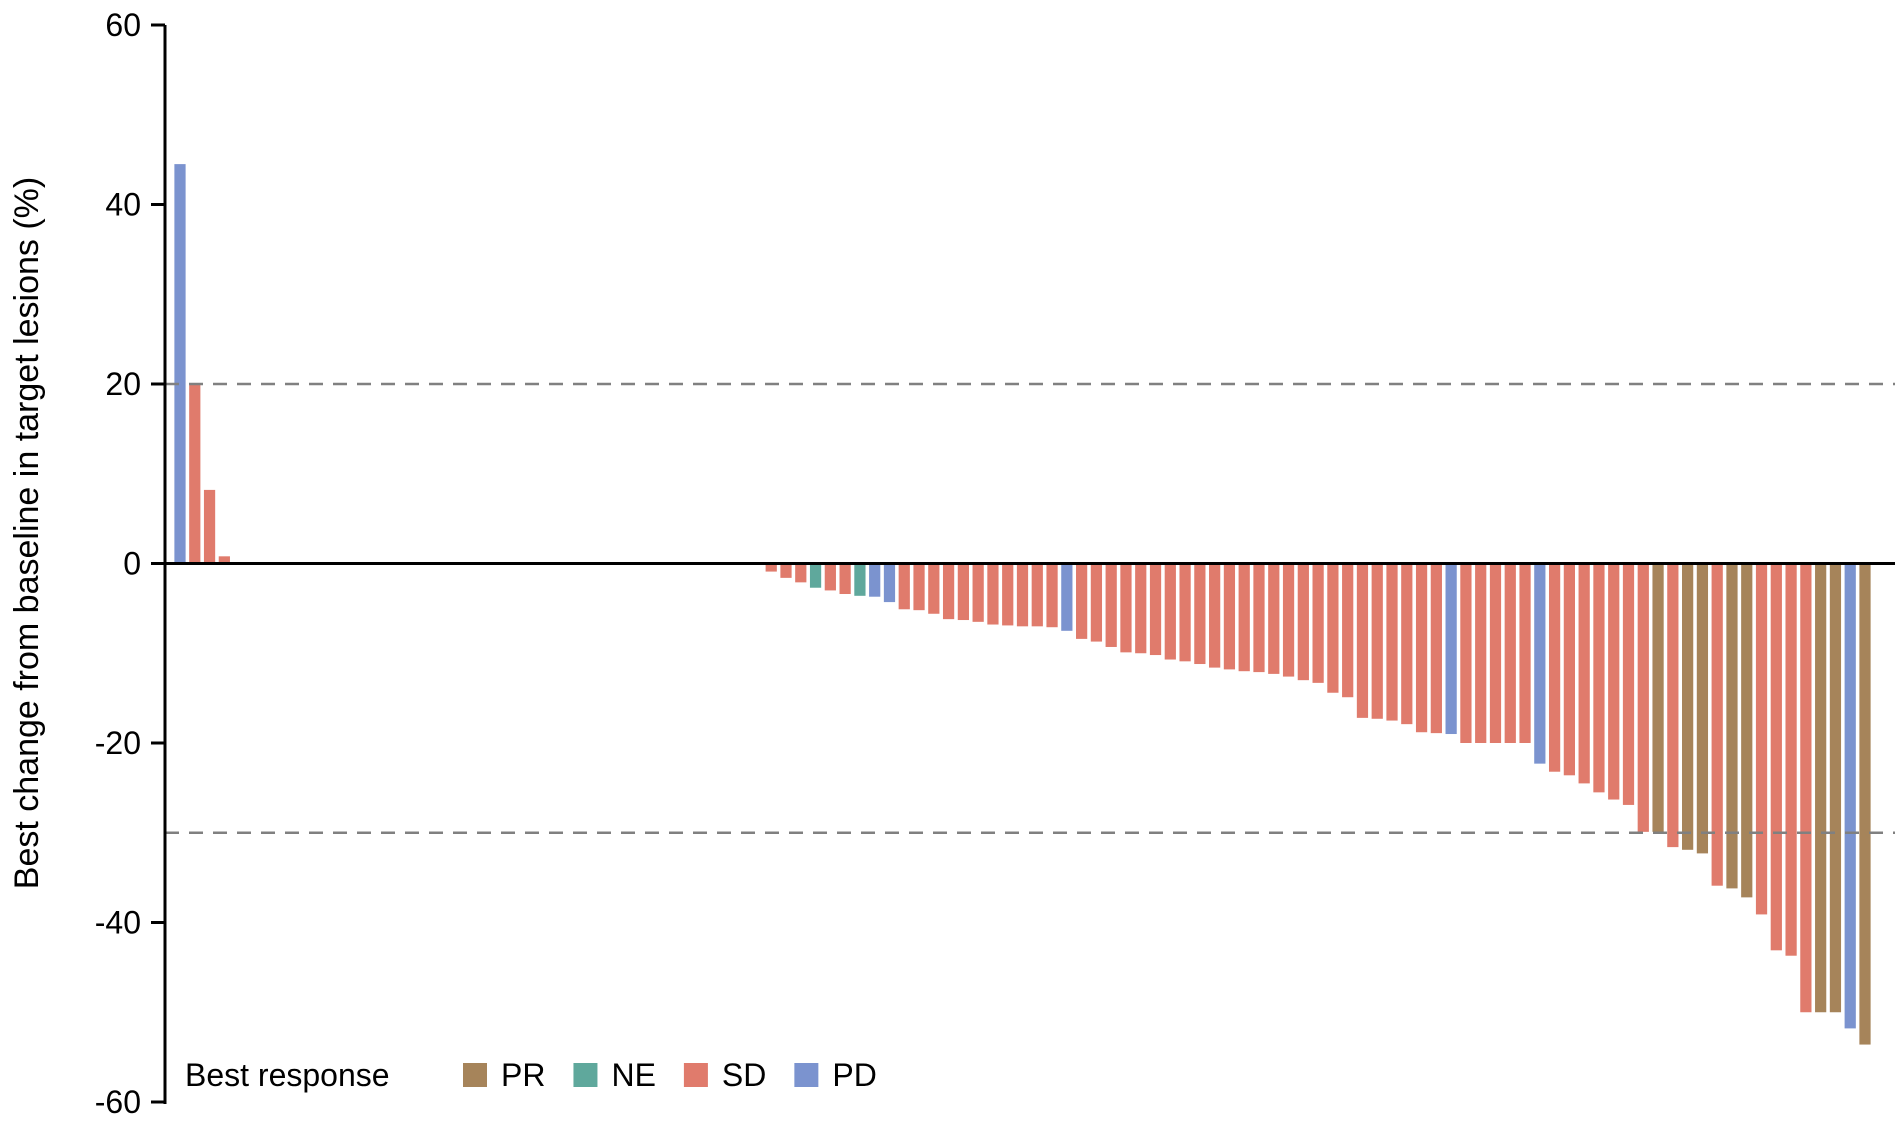  I want to click on y-tick-label: -40, so click(118, 923).